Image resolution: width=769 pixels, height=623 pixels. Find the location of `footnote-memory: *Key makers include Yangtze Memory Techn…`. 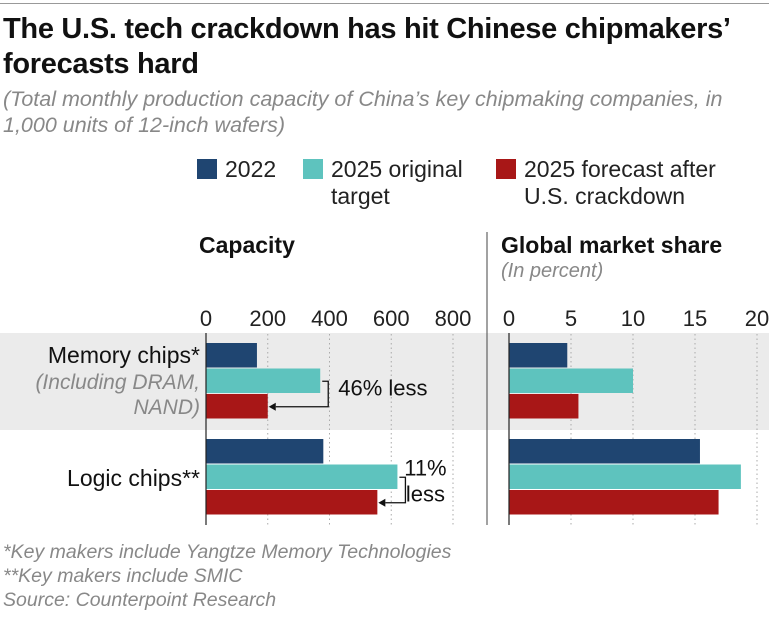

footnote-memory: *Key makers include Yangtze Memory Techn… is located at coordinates (227, 552).